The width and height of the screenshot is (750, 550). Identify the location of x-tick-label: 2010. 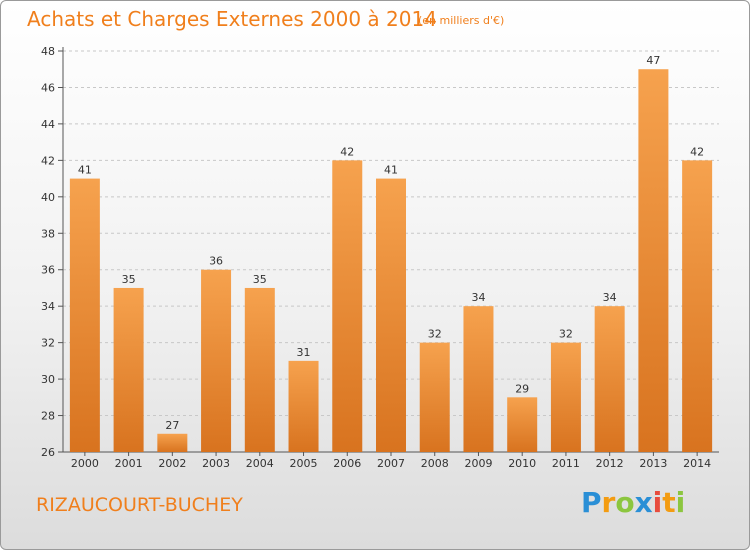
(522, 463).